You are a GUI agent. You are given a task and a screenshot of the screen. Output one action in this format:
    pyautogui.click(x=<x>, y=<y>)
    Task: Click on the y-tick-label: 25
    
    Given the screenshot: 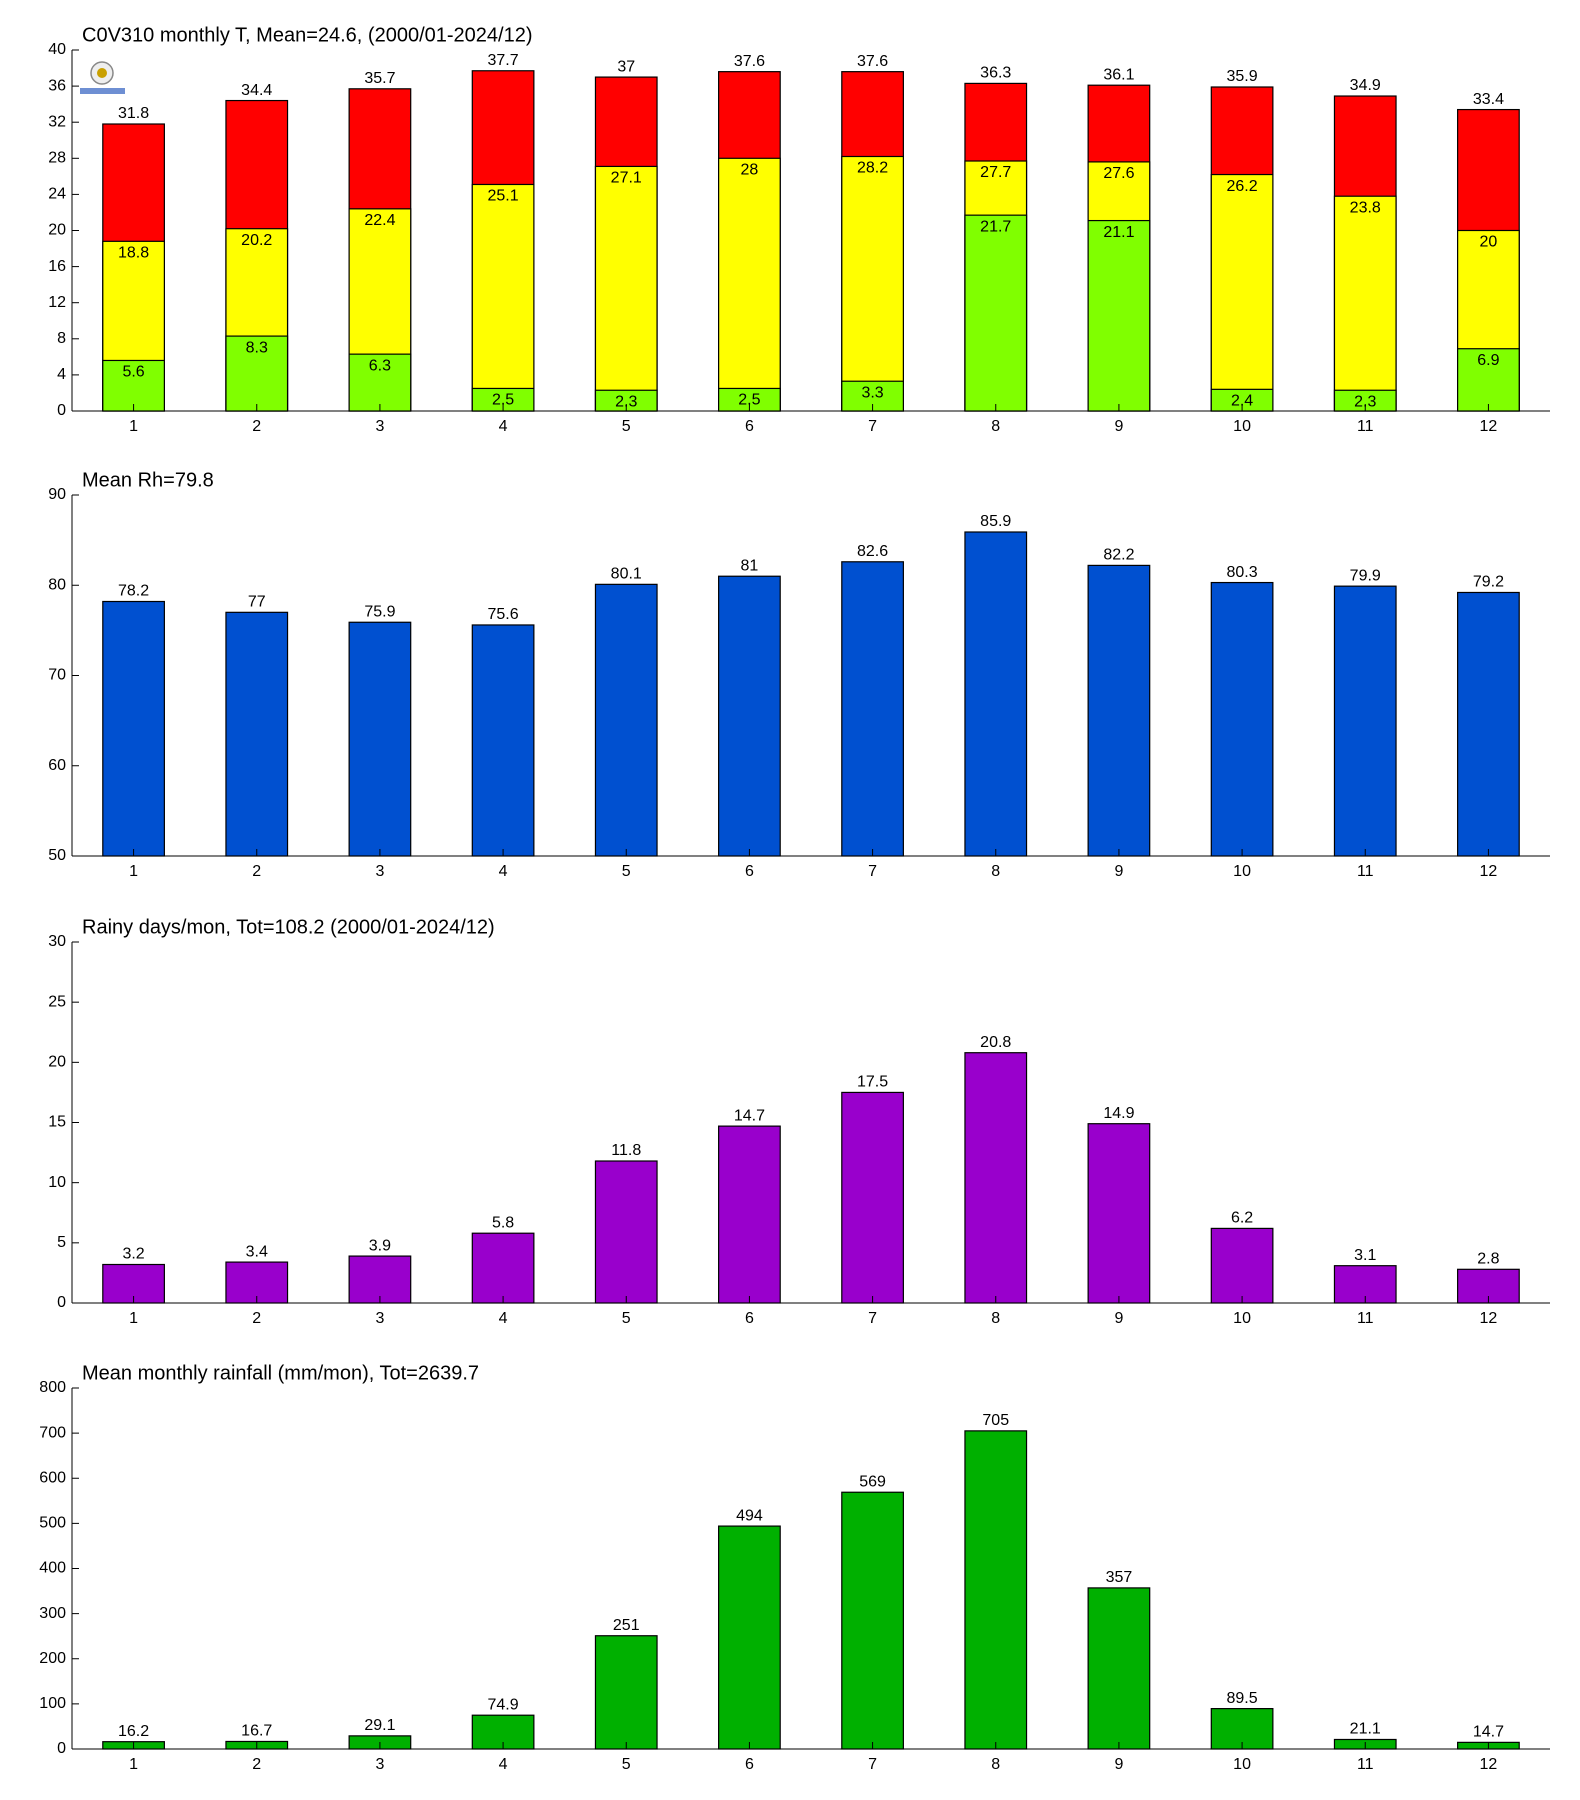 What is the action you would take?
    pyautogui.click(x=57, y=1001)
    